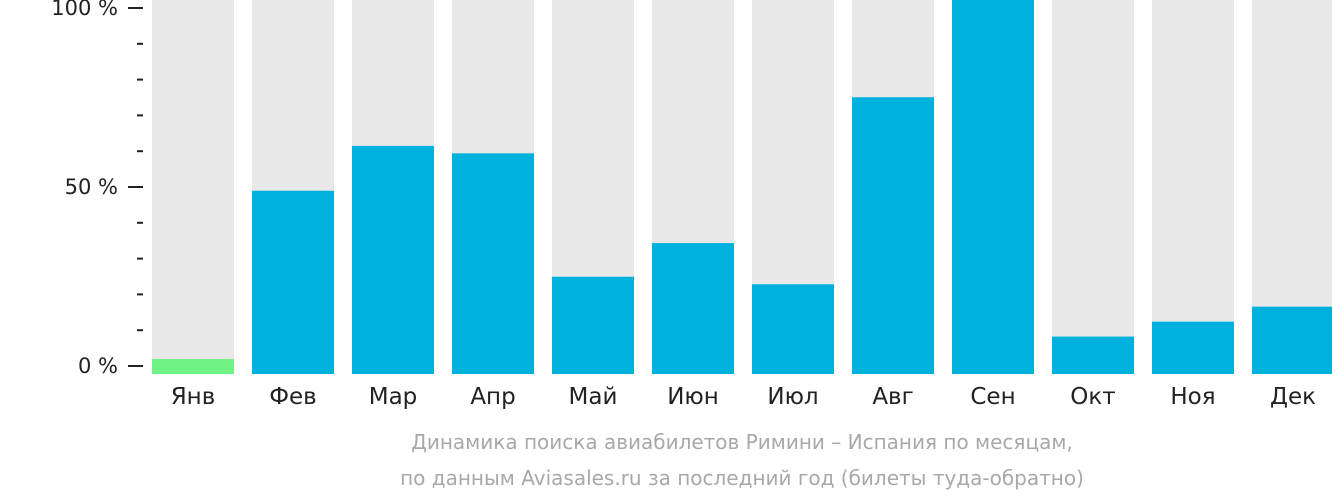  Describe the element at coordinates (693, 397) in the screenshot. I see `x-tick-label: Июн` at that location.